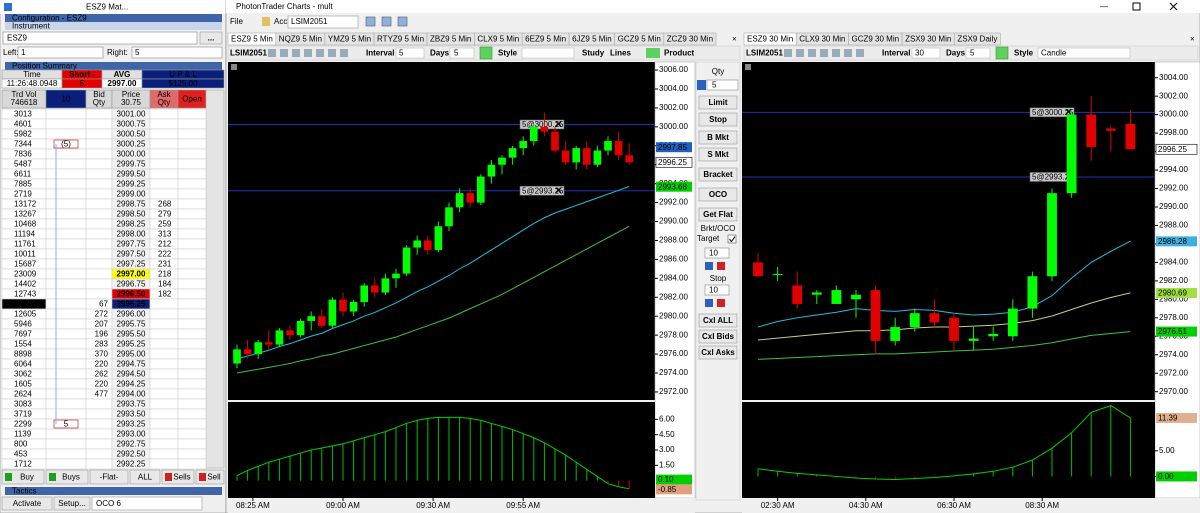 The height and width of the screenshot is (513, 1200). What do you see at coordinates (1136, 6) in the screenshot?
I see `window-control` at bounding box center [1136, 6].